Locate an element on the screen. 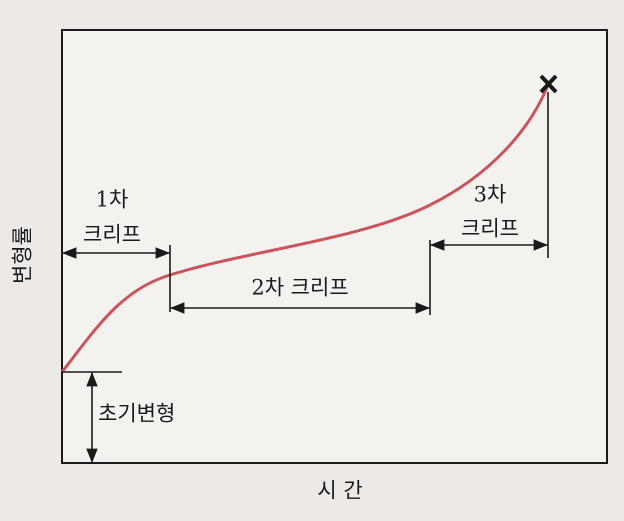 The height and width of the screenshot is (521, 624). initial-strain-label: 초기변형 is located at coordinates (136, 414).